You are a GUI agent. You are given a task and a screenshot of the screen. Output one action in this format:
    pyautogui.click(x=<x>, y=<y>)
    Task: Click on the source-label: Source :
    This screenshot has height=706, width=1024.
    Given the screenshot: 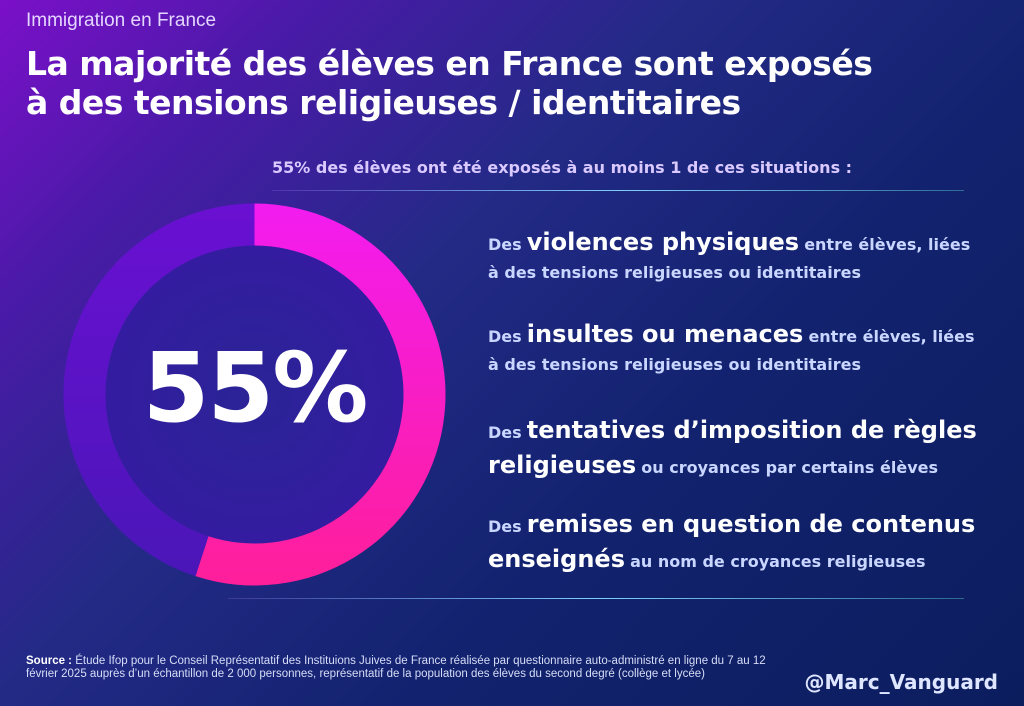 What is the action you would take?
    pyautogui.click(x=49, y=661)
    